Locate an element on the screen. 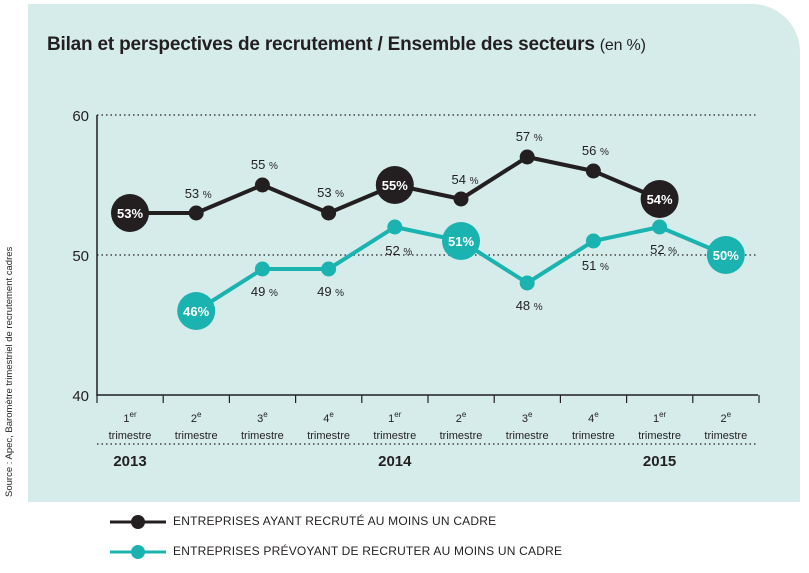  legend-swatch-recruited is located at coordinates (138, 522).